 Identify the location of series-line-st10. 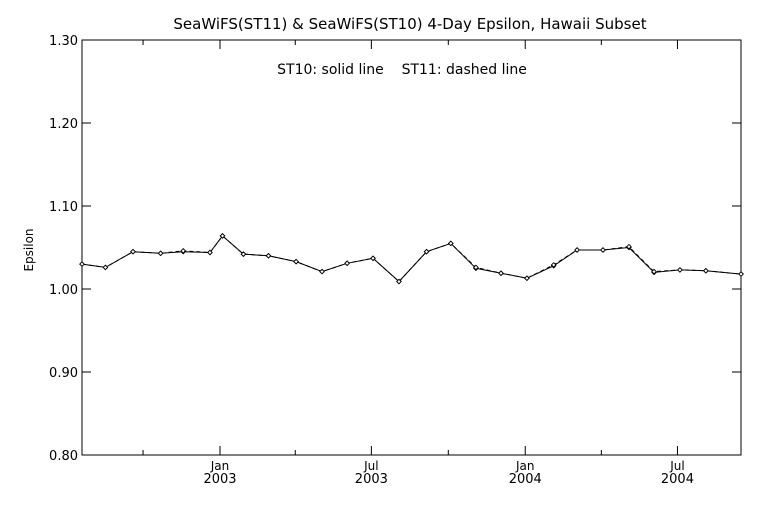
(411, 259).